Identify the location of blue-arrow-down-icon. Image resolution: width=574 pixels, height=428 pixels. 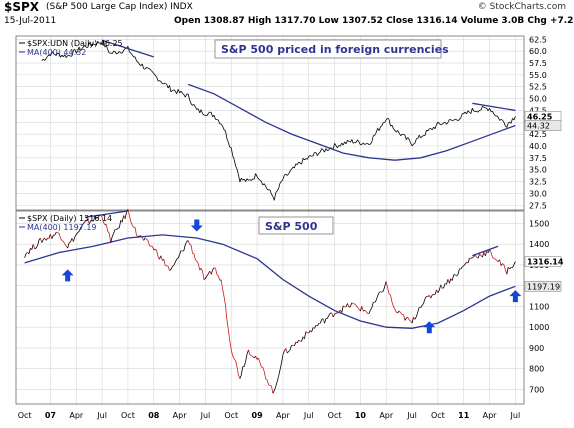
(196, 225).